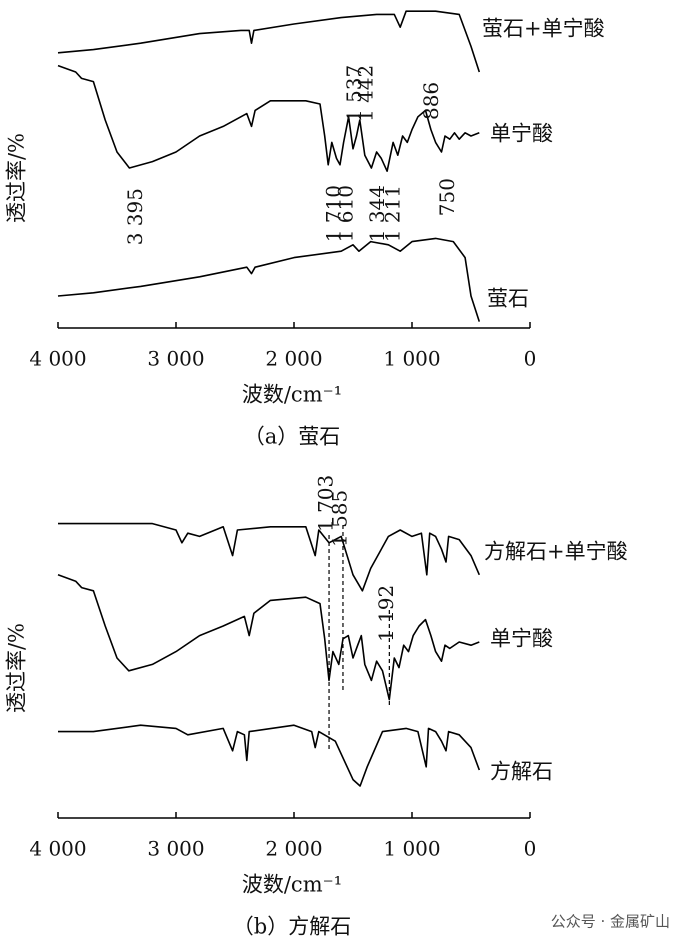 This screenshot has height=948, width=681. Describe the element at coordinates (508, 299) in the screenshot. I see `series-label: 萤石` at that location.